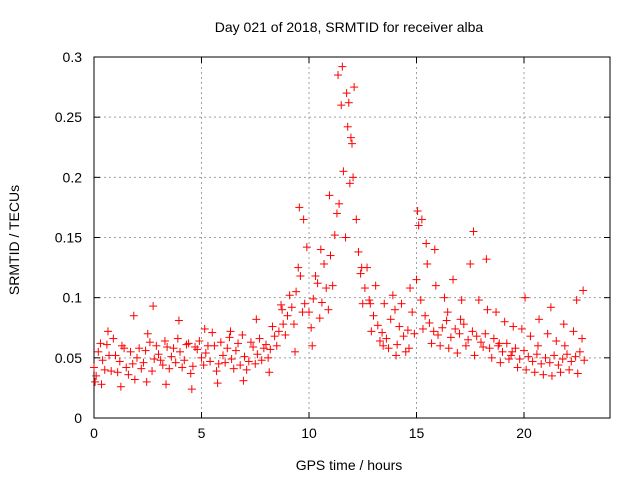 Image resolution: width=640 pixels, height=480 pixels. What do you see at coordinates (78, 418) in the screenshot?
I see `y-tick-label: 0` at bounding box center [78, 418].